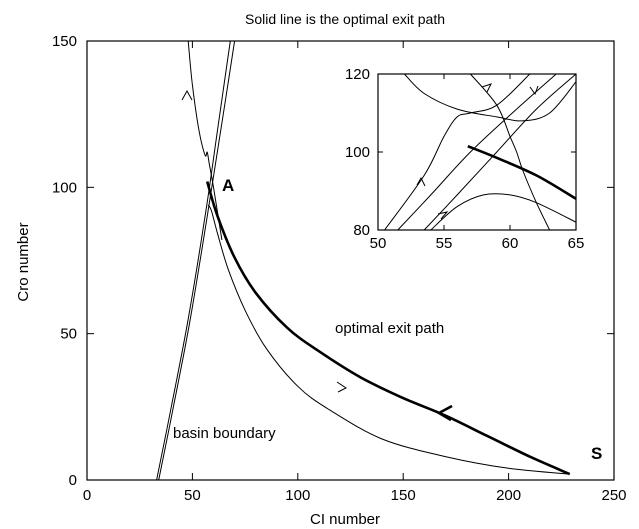 This screenshot has height=529, width=639. What do you see at coordinates (23, 261) in the screenshot?
I see `y-axis-label: Cro number` at bounding box center [23, 261].